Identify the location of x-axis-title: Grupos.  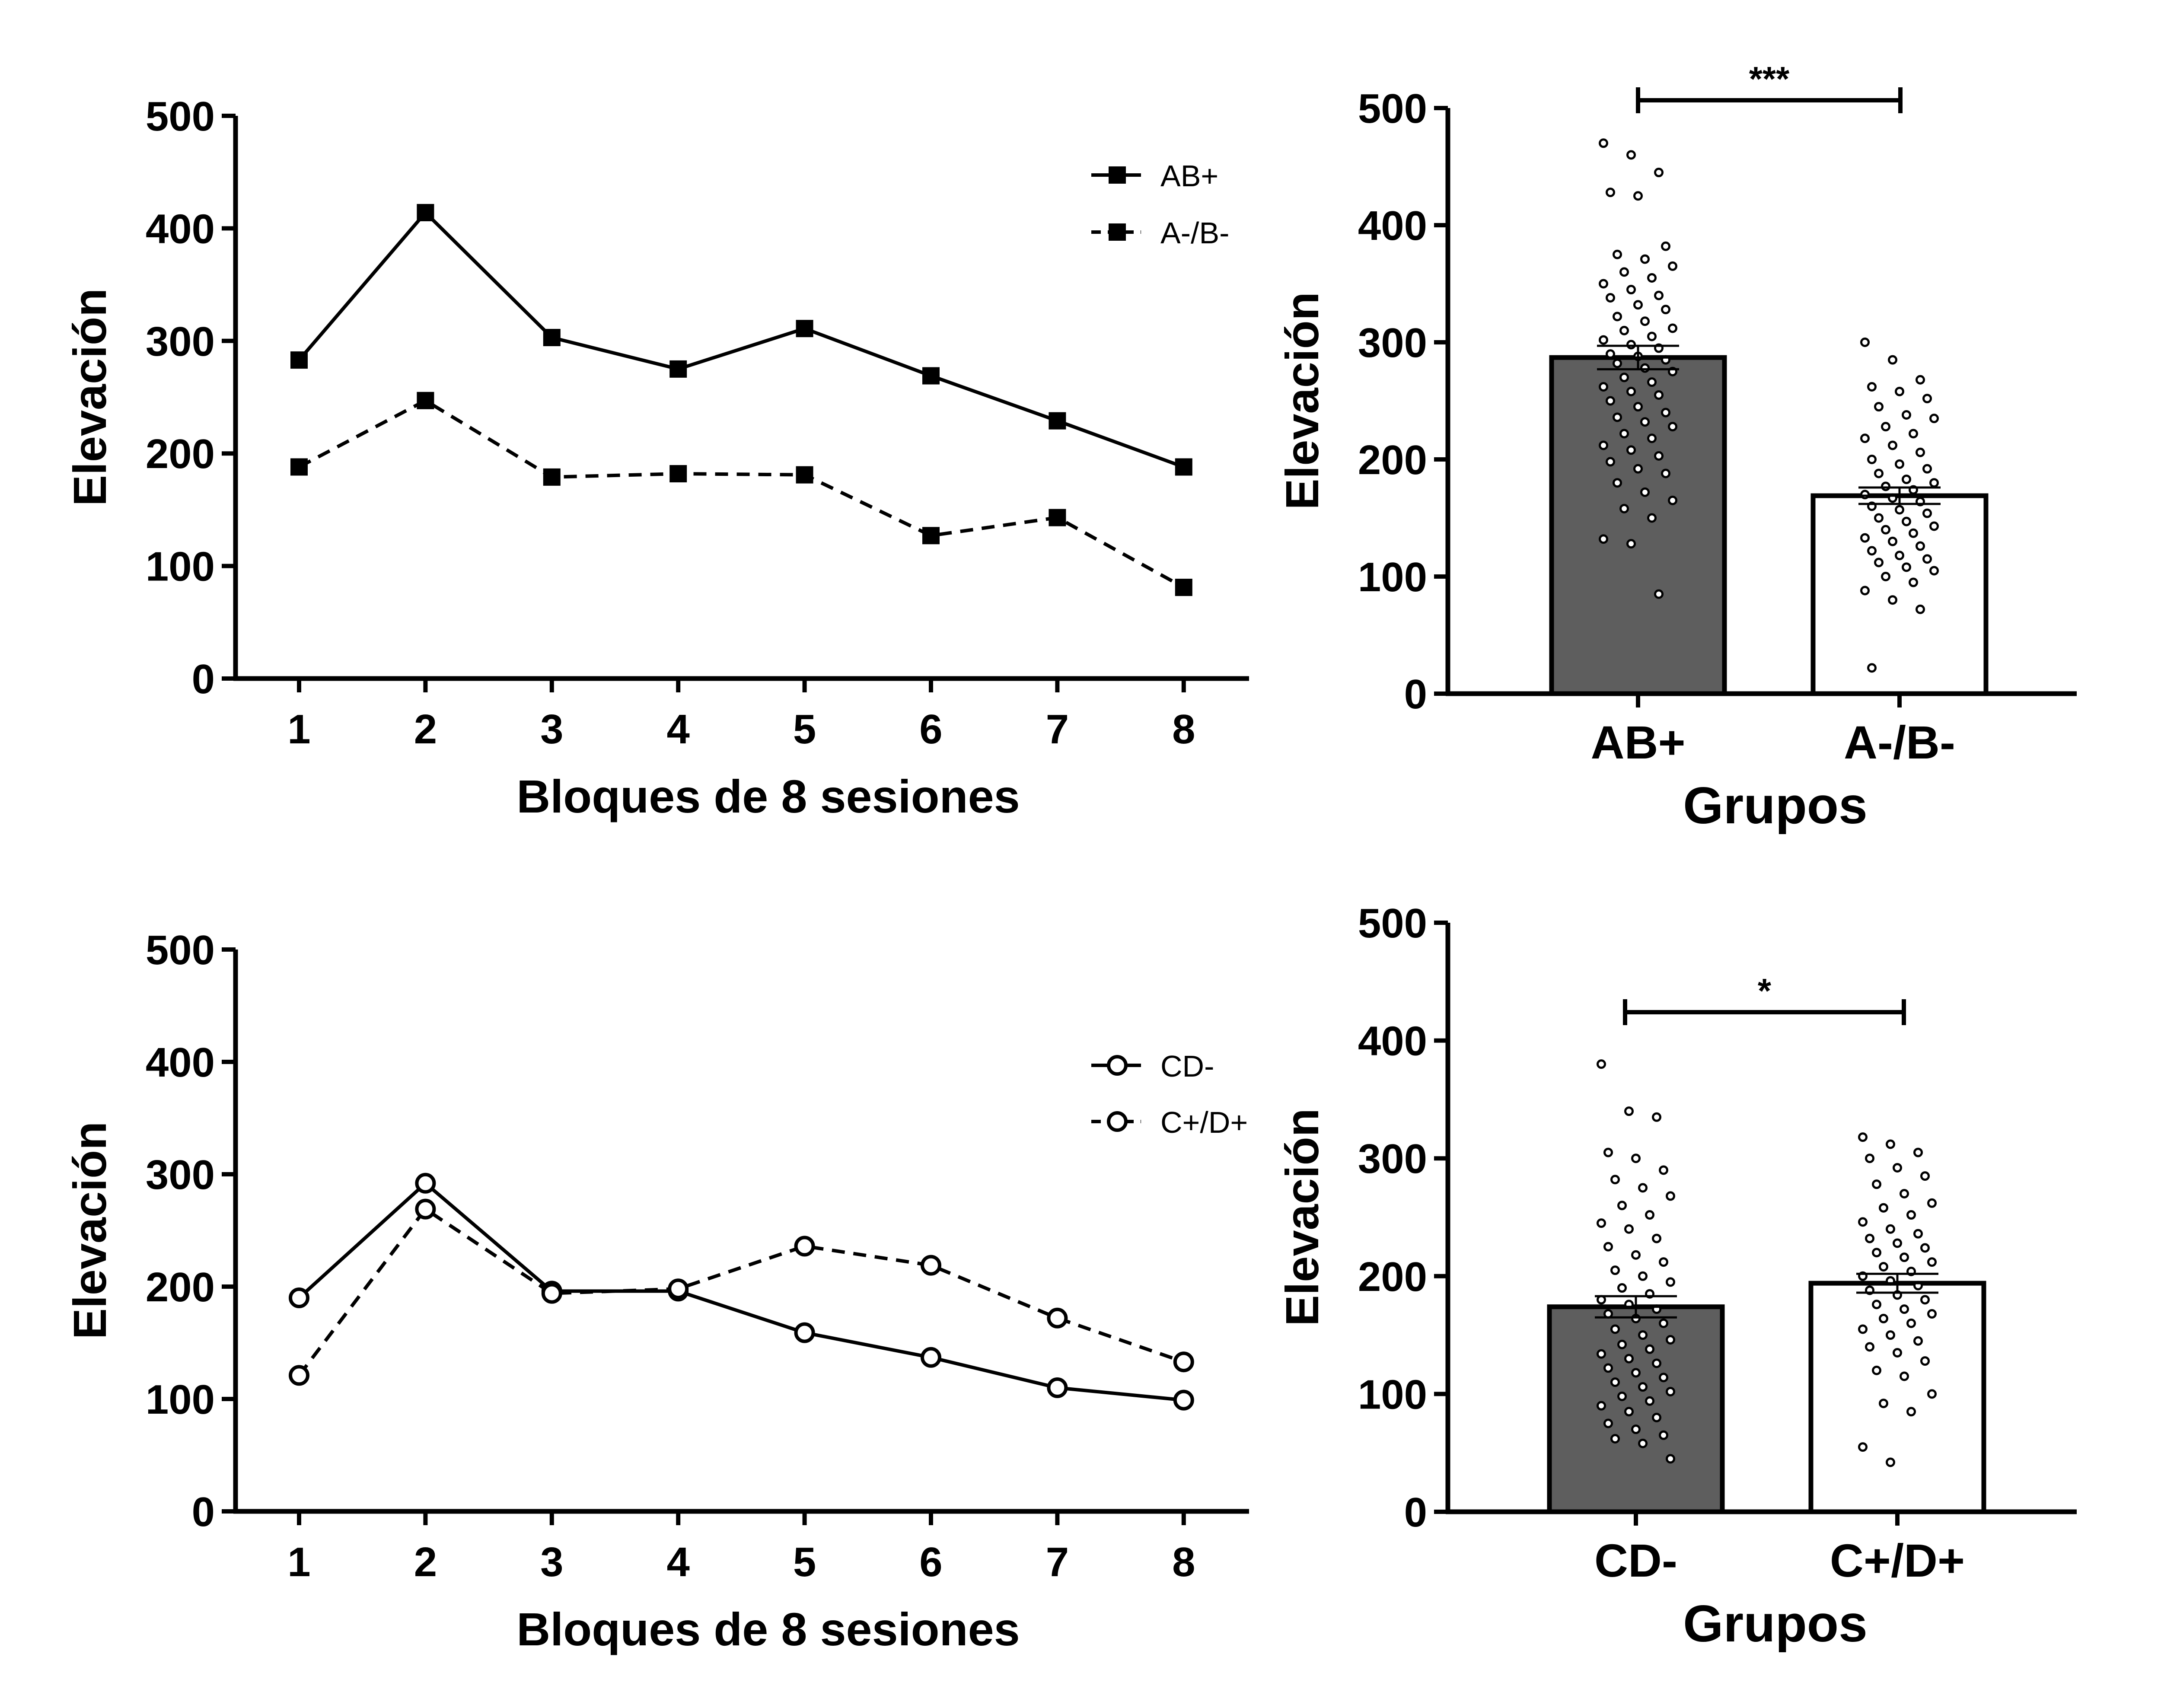
(1775, 806).